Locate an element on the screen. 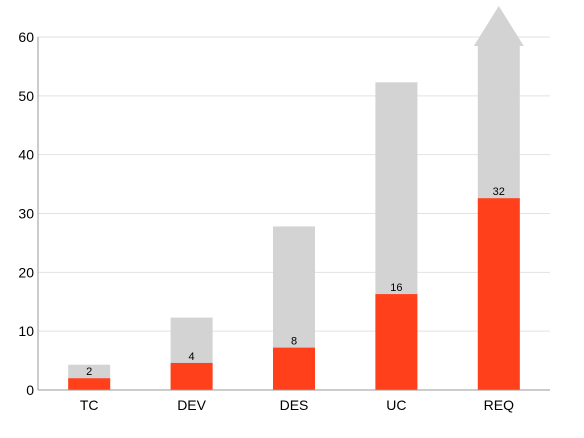 This screenshot has height=438, width=584. y-tick-label: 50 is located at coordinates (26, 96).